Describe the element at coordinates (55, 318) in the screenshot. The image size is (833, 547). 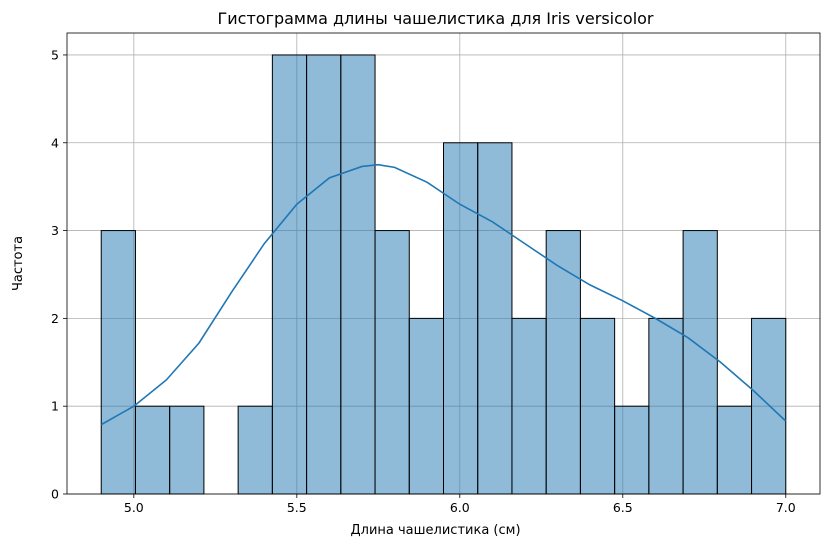
I see `y-tick-label: 2` at that location.